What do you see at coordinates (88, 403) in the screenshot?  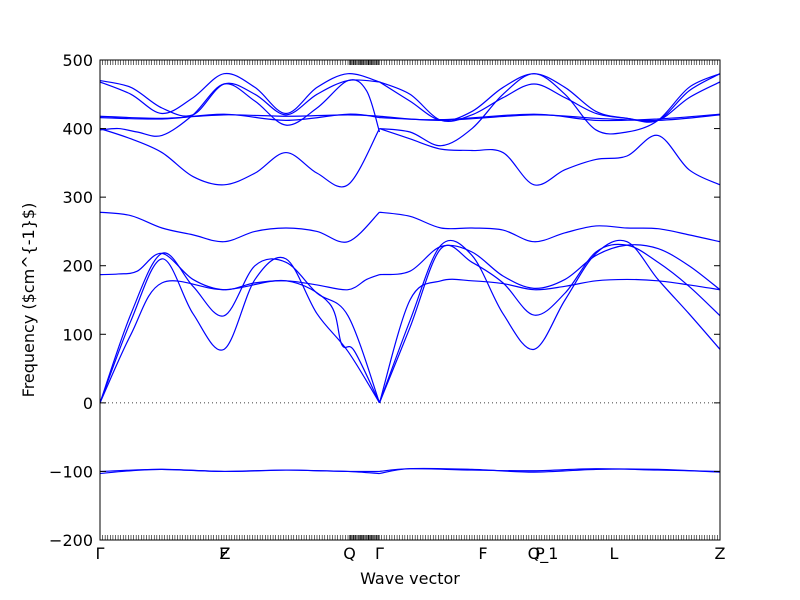 I see `y-tick-label: 0` at bounding box center [88, 403].